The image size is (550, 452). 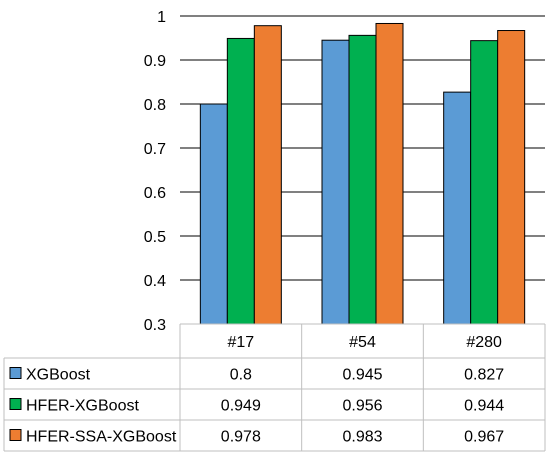 I want to click on y-tick-label: 0.8, so click(x=155, y=105).